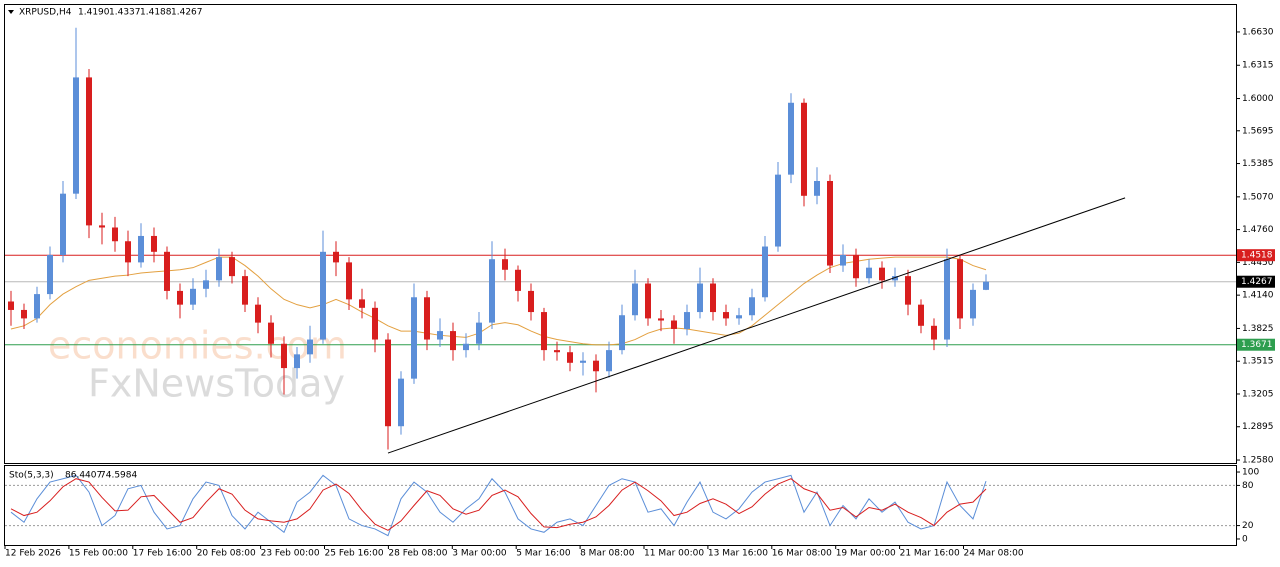 Image resolution: width=1280 pixels, height=567 pixels. I want to click on y-tick-label: 1.3825, so click(1258, 329).